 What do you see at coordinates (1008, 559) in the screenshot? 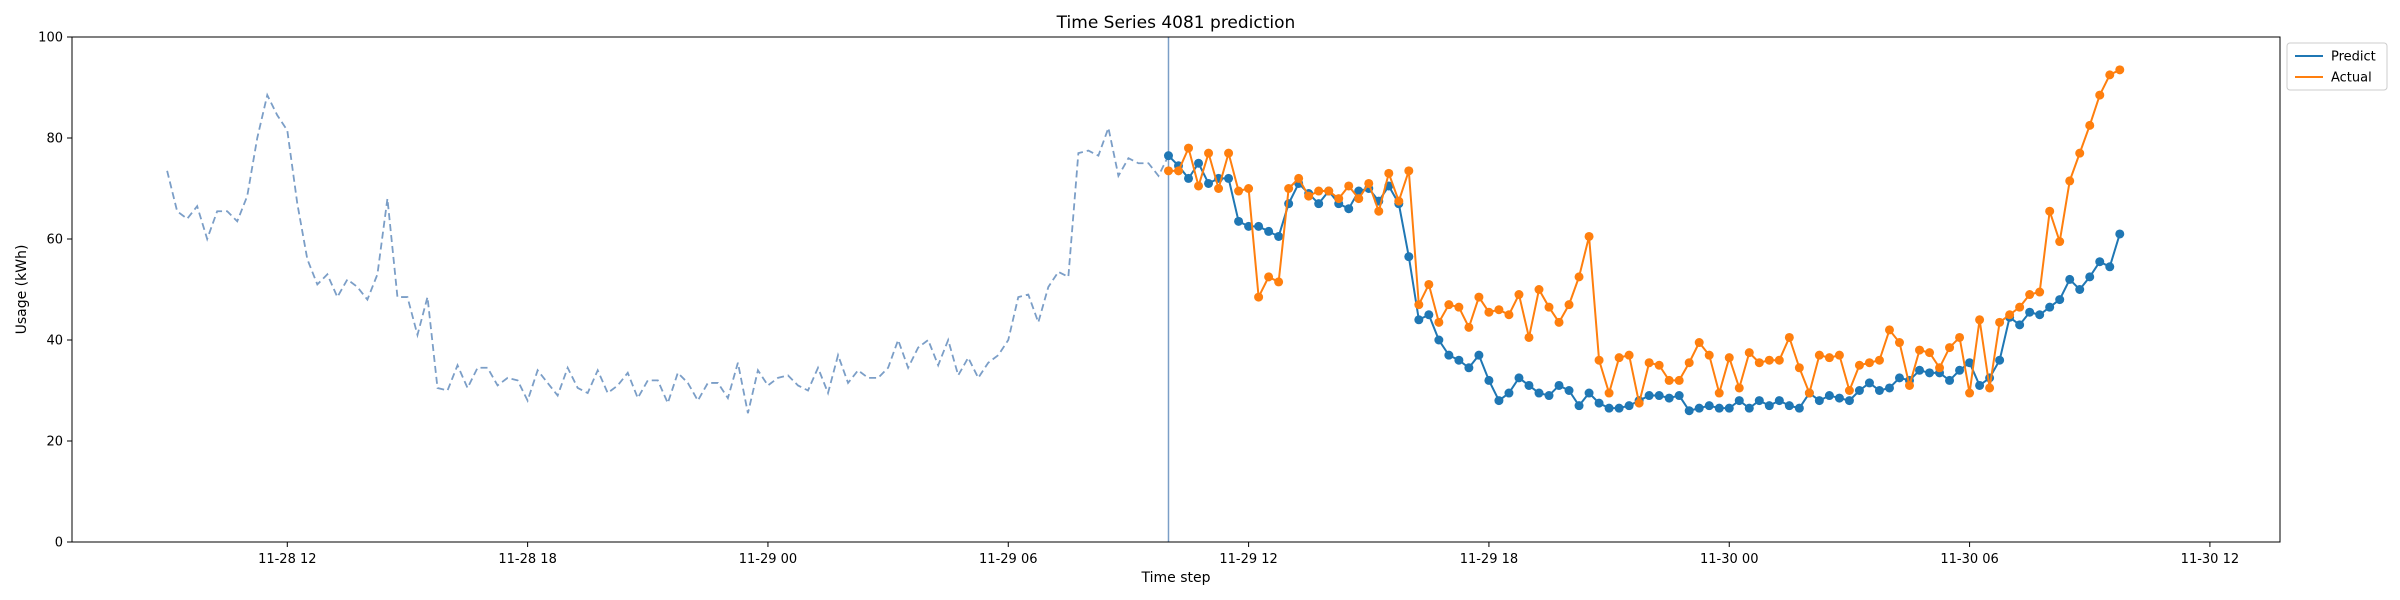
I see `x-tick-label: 11-29 06` at bounding box center [1008, 559].